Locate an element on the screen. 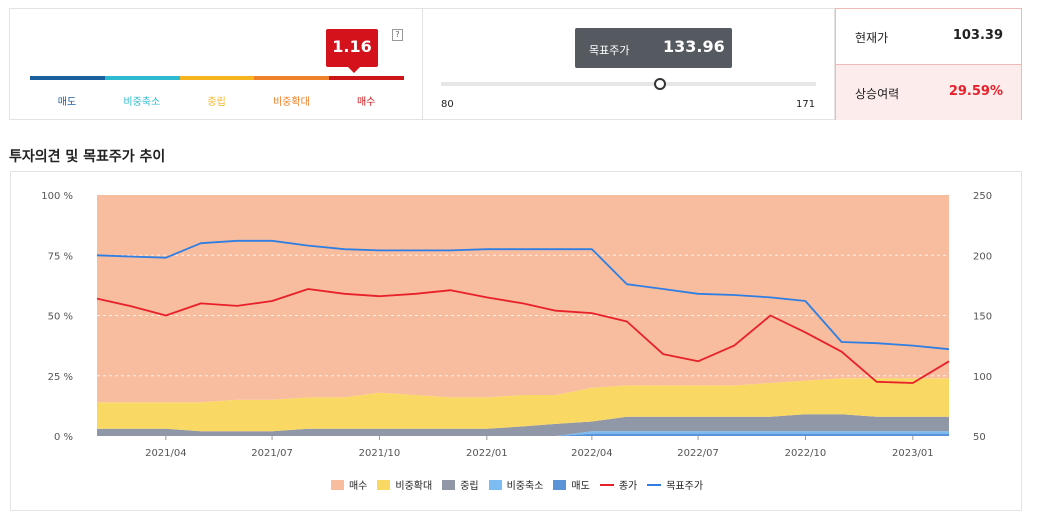 The image size is (1043, 514). target-price-label: 목표주가 is located at coordinates (609, 50).